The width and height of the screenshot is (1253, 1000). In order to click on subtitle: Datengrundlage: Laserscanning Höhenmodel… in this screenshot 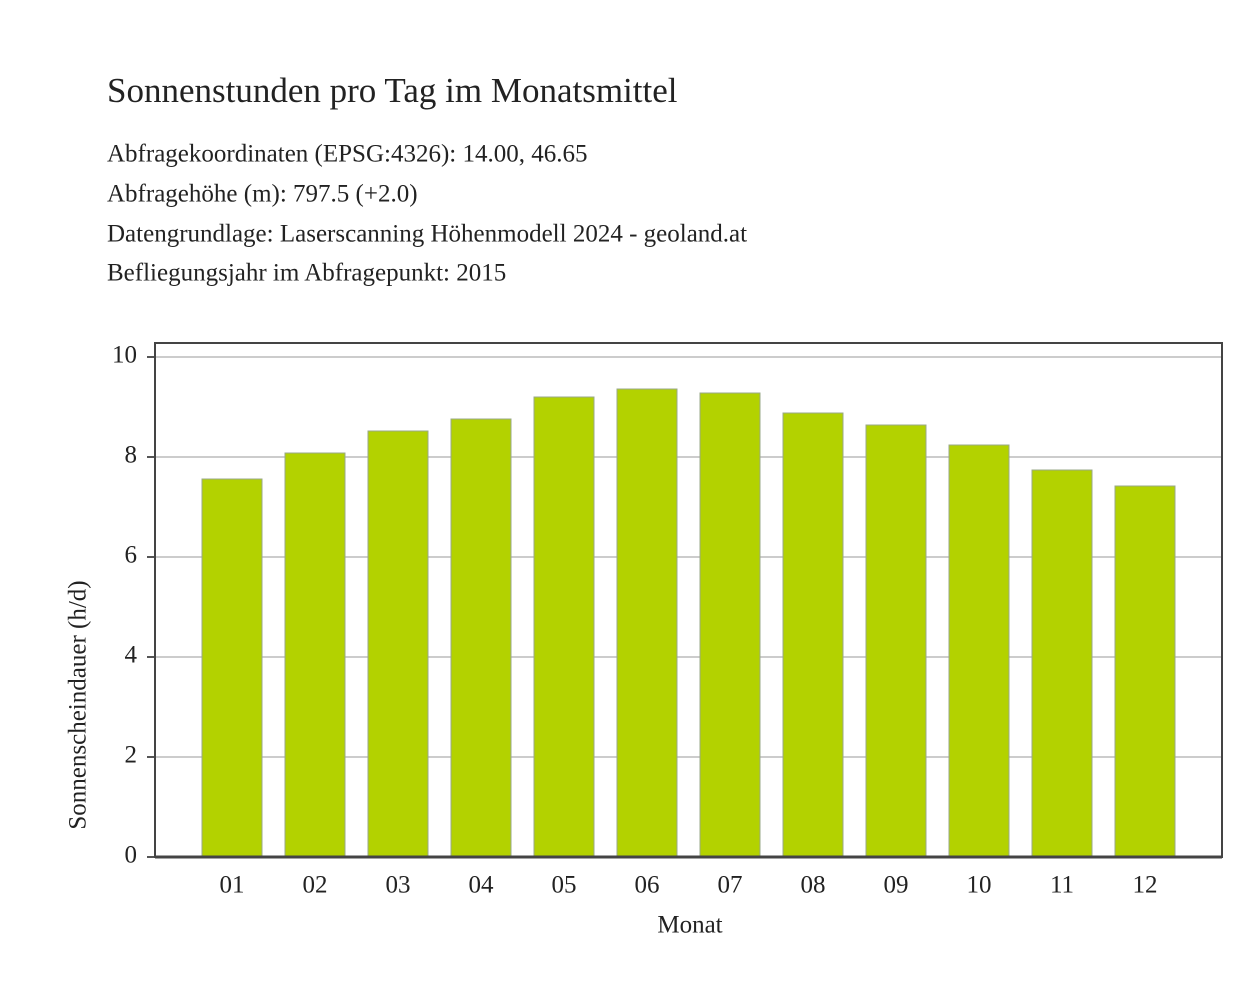, I will do `click(427, 234)`.